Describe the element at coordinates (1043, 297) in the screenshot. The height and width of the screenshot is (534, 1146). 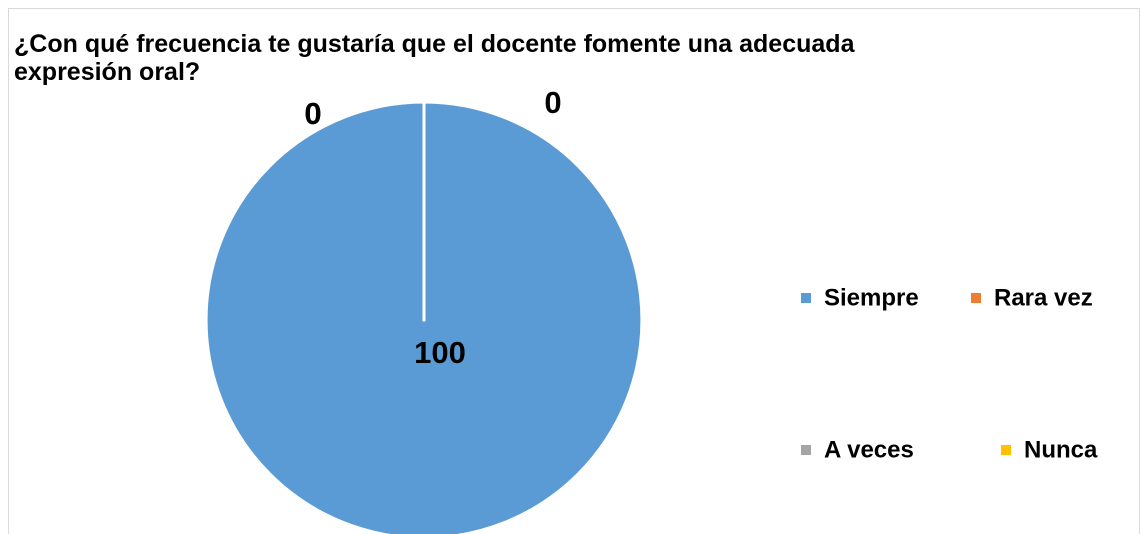
I see `legend-label: Rara vez` at that location.